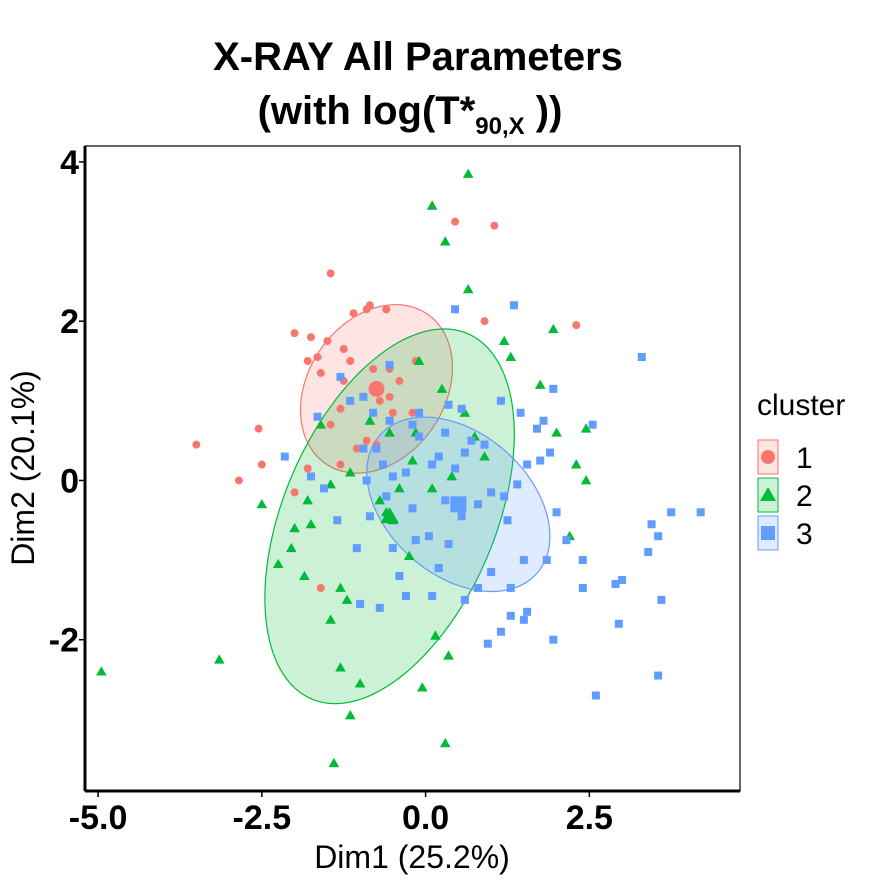 This screenshot has height=880, width=880. Describe the element at coordinates (425, 818) in the screenshot. I see `x-tick-label: 0.0` at that location.